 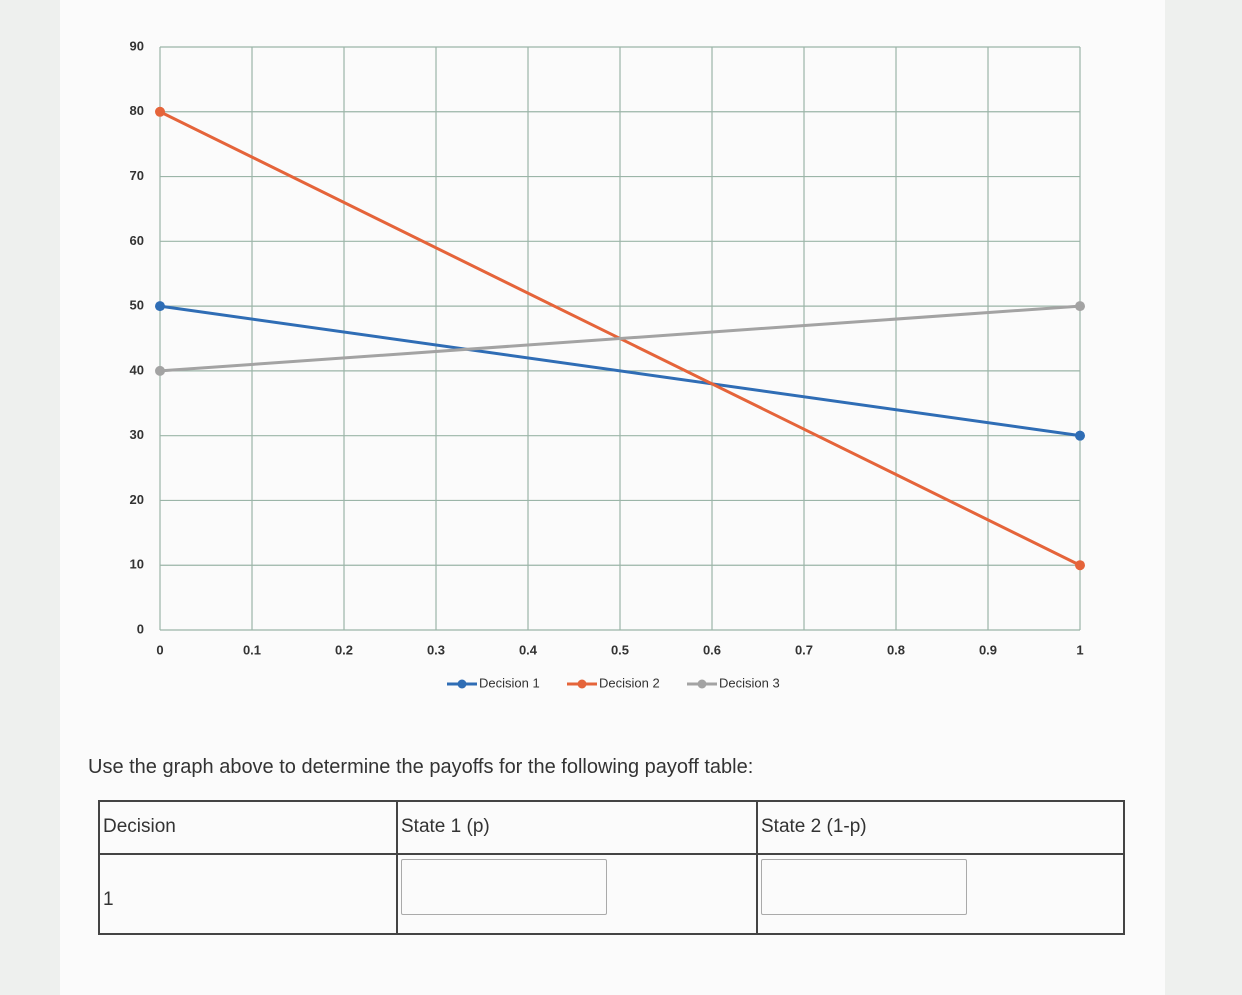 What do you see at coordinates (137, 305) in the screenshot?
I see `y-tick-label: 50` at bounding box center [137, 305].